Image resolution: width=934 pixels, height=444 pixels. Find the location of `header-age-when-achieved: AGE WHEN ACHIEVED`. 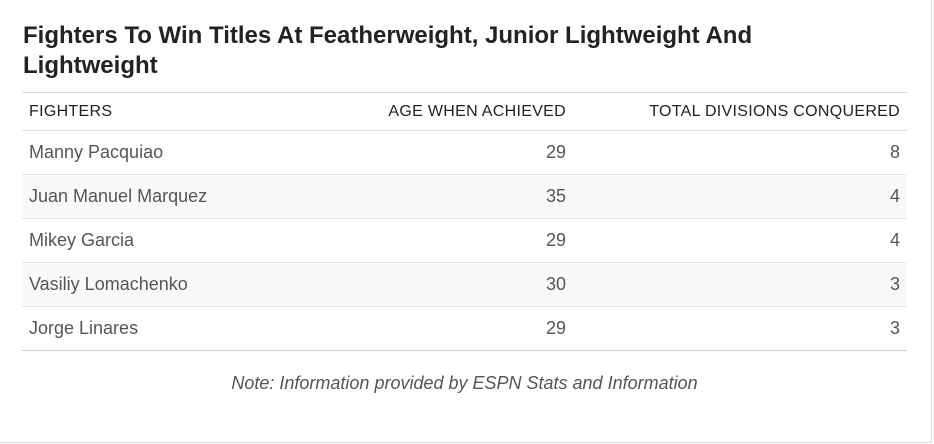

header-age-when-achieved: AGE WHEN ACHIEVED is located at coordinates (477, 111).